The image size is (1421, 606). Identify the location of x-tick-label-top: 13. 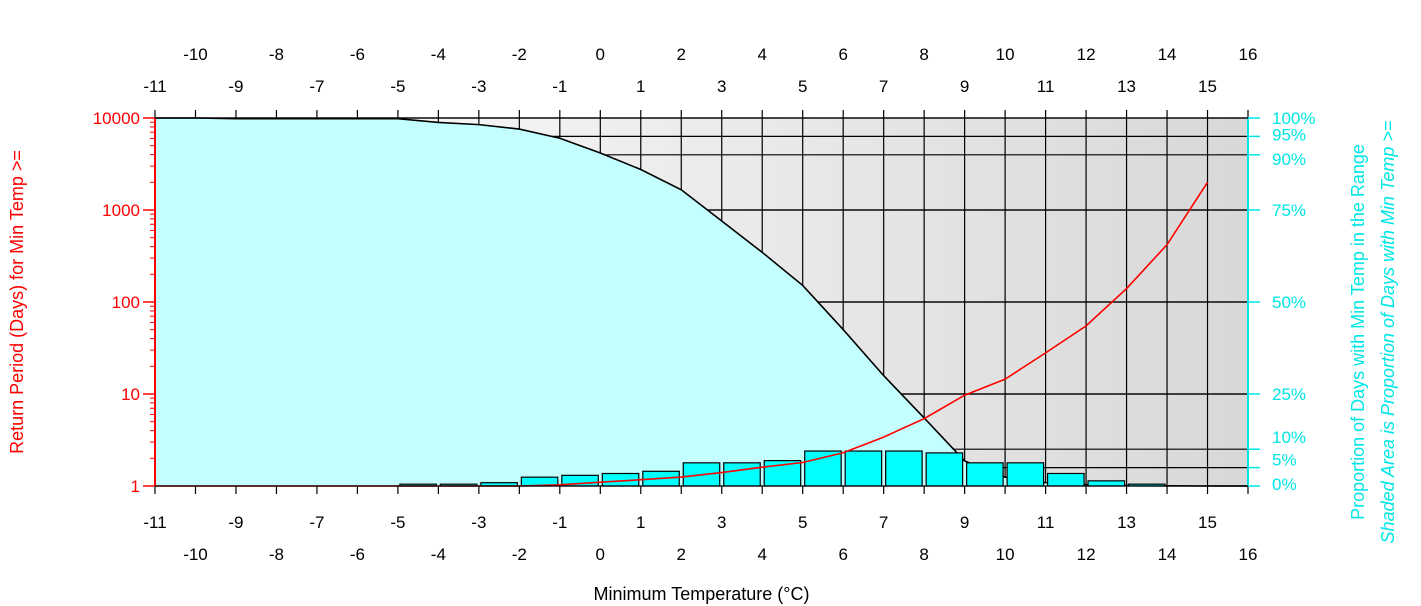
(1126, 86).